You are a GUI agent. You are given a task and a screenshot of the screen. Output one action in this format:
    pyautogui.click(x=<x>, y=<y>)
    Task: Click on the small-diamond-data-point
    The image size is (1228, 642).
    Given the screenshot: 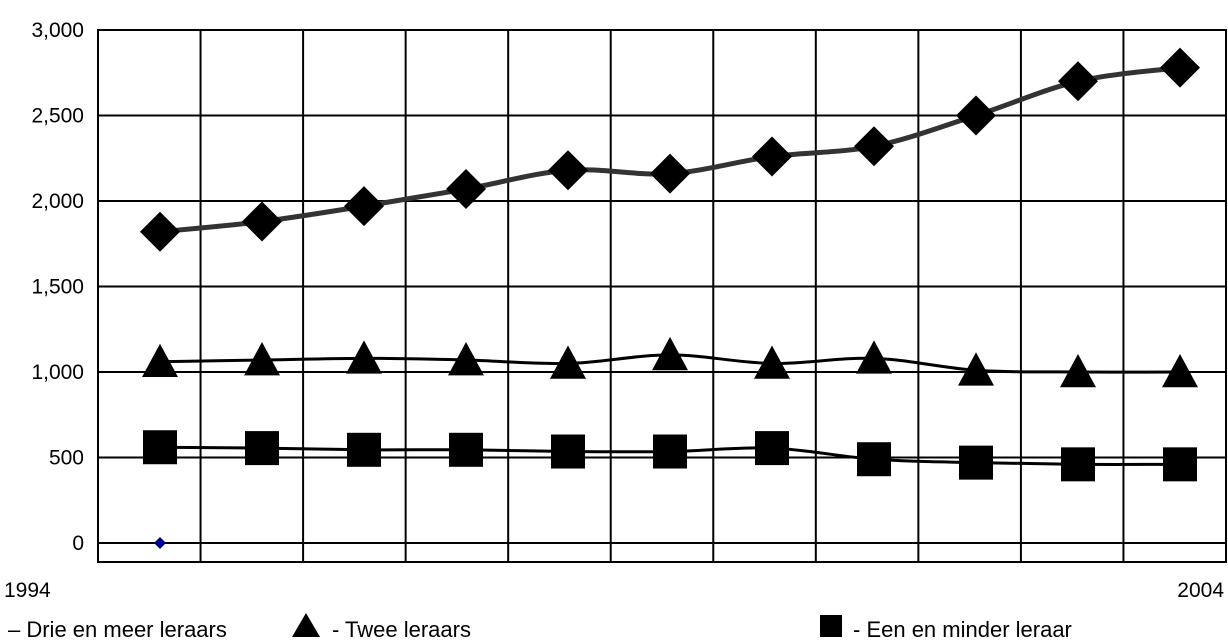 What is the action you would take?
    pyautogui.click(x=160, y=543)
    